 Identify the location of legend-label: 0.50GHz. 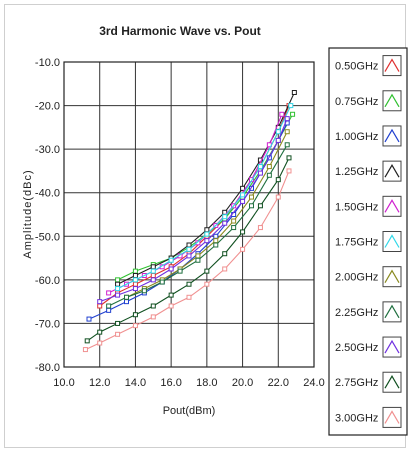
(356, 67).